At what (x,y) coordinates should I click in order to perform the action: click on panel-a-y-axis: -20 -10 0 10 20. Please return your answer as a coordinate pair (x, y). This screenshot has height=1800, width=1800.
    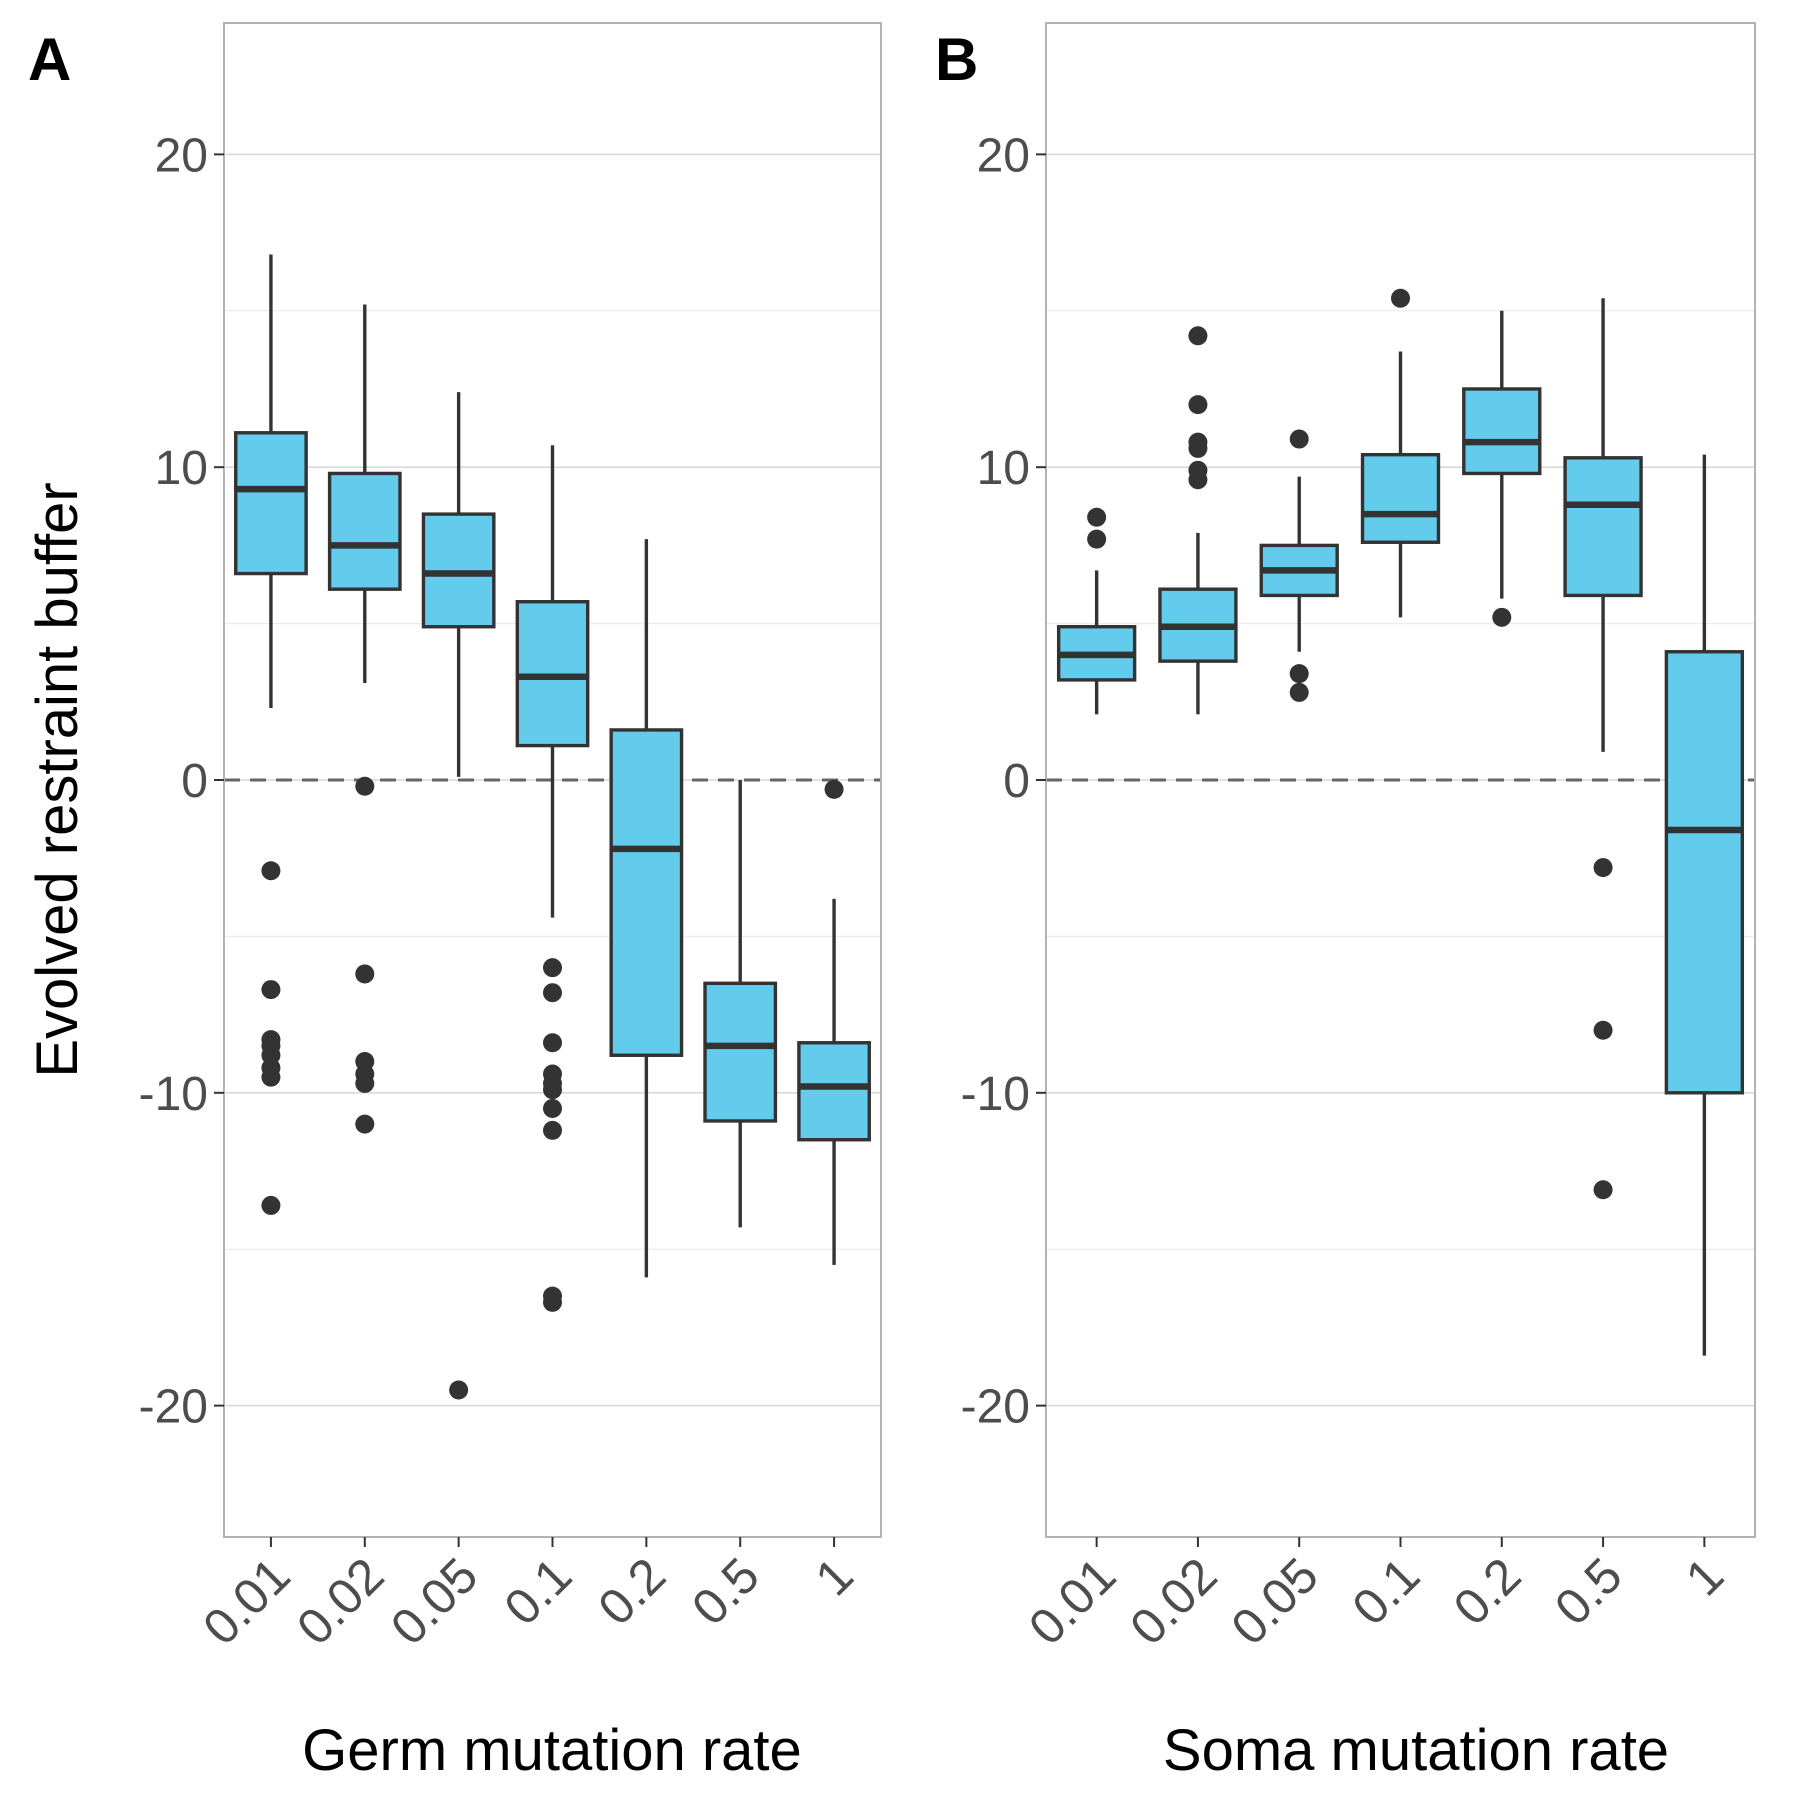
    Looking at the image, I should click on (181, 781).